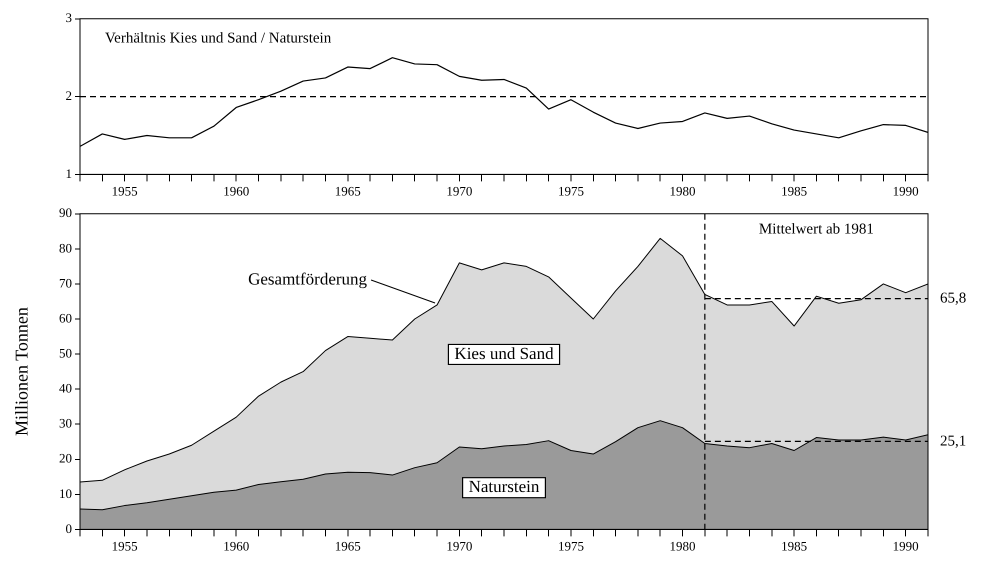 The height and width of the screenshot is (570, 999). Describe the element at coordinates (22, 371) in the screenshot. I see `y-axis-title: Millionen Tonnen` at that location.